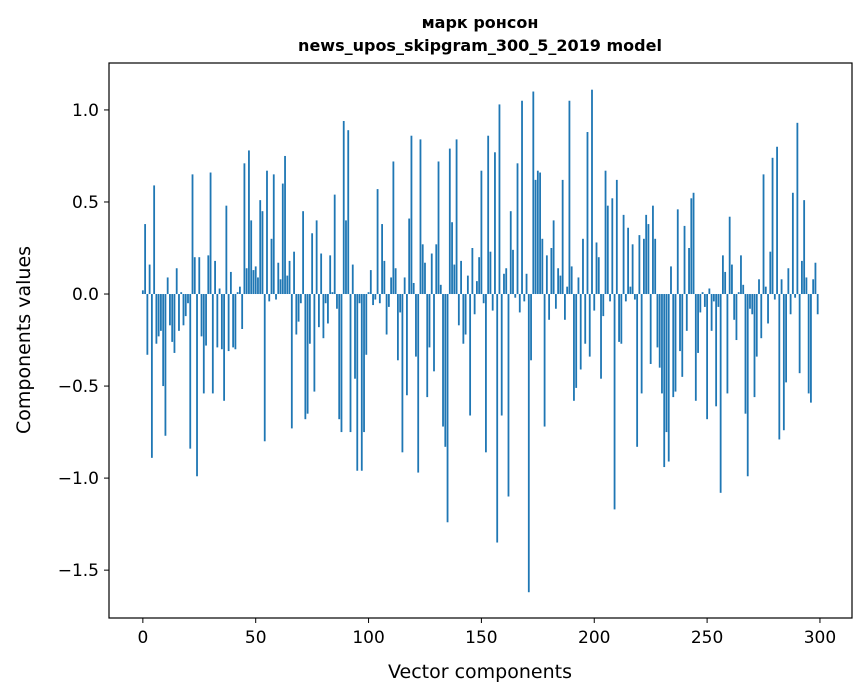 The height and width of the screenshot is (700, 867). What do you see at coordinates (820, 638) in the screenshot?
I see `x-tick-label: 300` at bounding box center [820, 638].